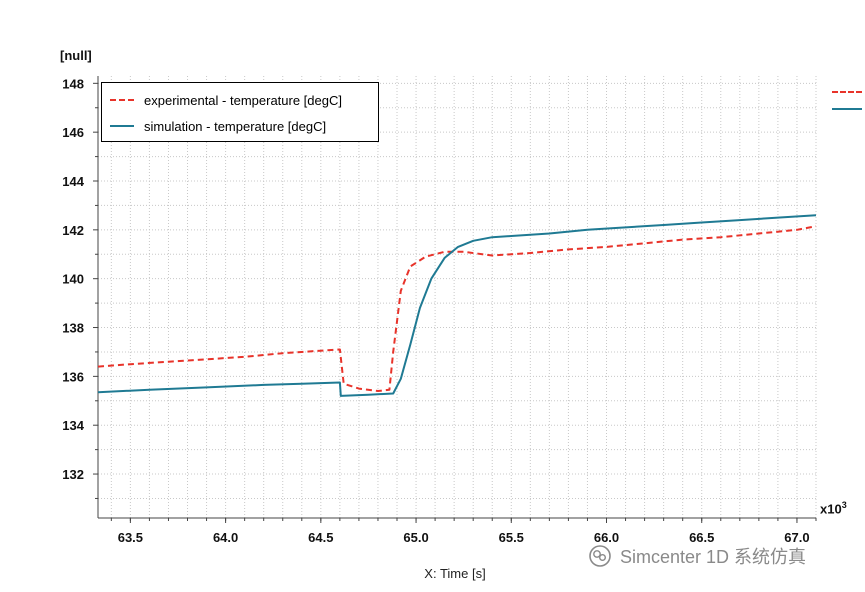 This screenshot has width=865, height=592. I want to click on y-tick-label: 136, so click(73, 376).